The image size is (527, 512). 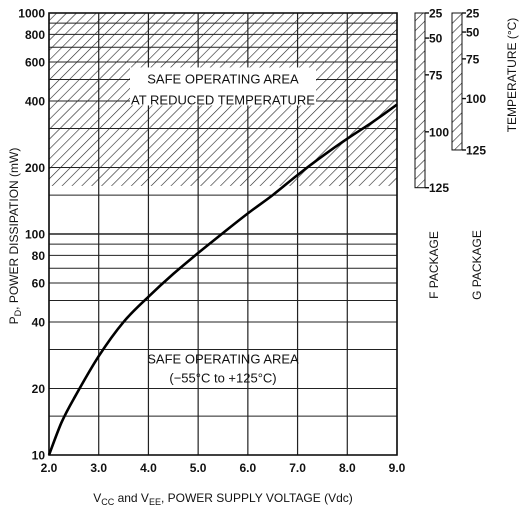 I want to click on y-tick-label: 40, so click(x=39, y=322).